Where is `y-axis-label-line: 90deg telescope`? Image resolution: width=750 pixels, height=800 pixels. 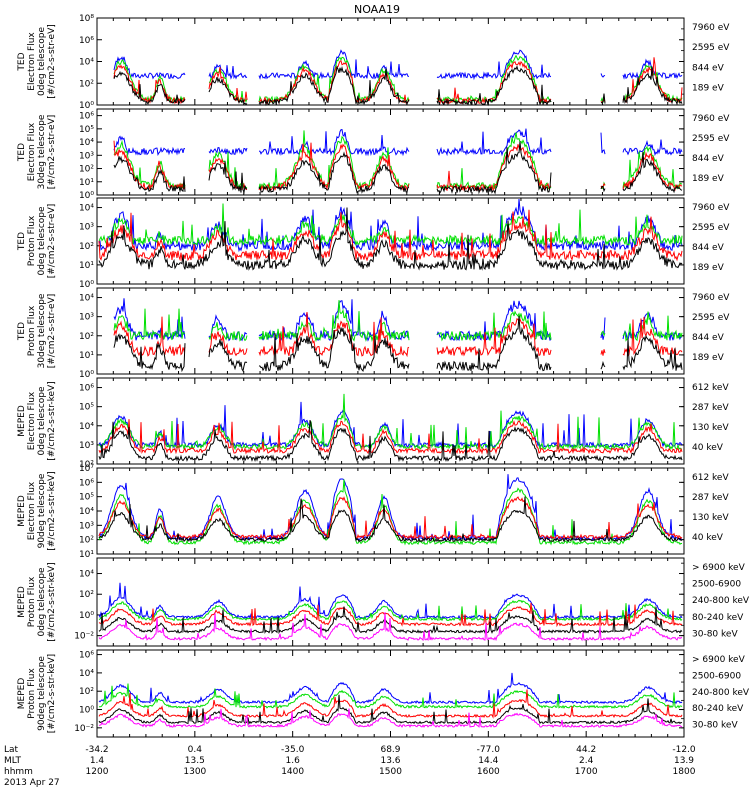 y-axis-label-line: 90deg telescope is located at coordinates (42, 510).